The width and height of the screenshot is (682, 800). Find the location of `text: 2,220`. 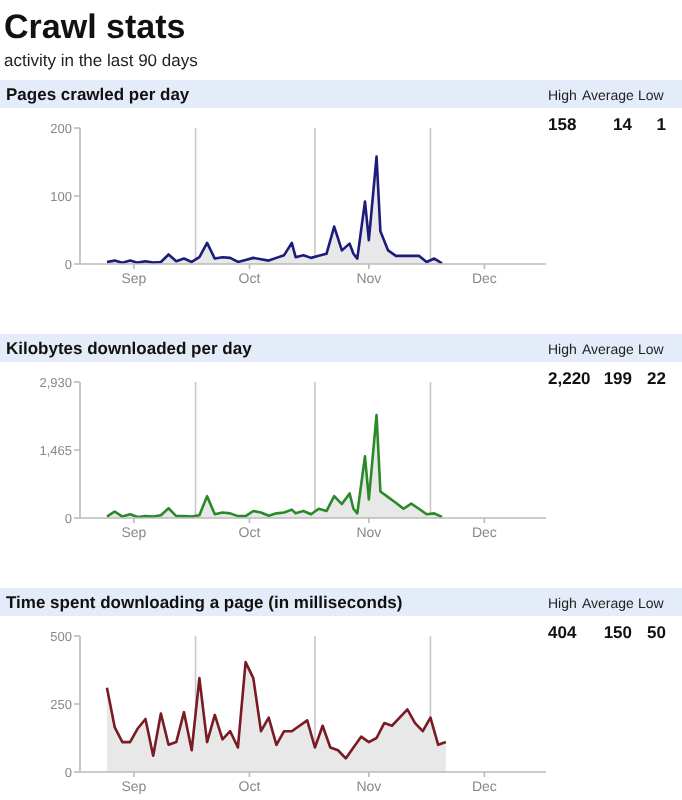

text: 2,220 is located at coordinates (570, 378).